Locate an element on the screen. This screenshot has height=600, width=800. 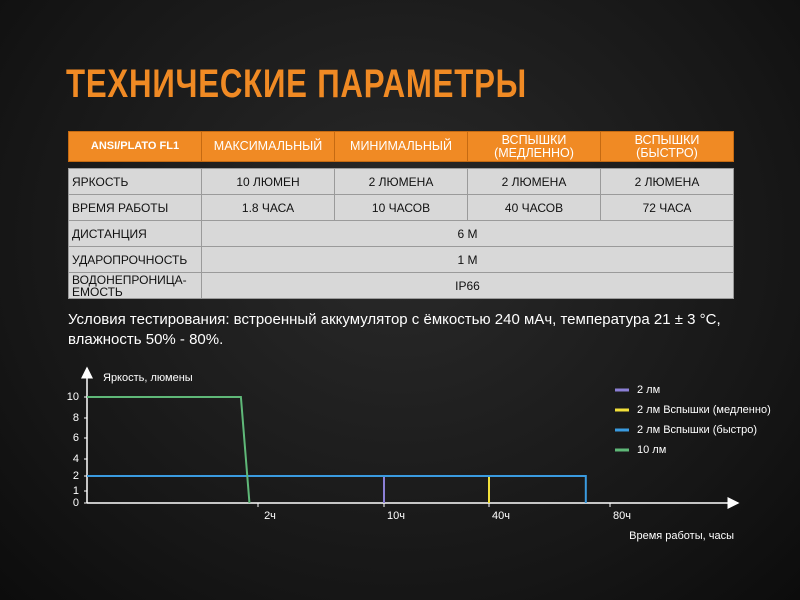
cell: 1.8 ЧАСА is located at coordinates (268, 207).